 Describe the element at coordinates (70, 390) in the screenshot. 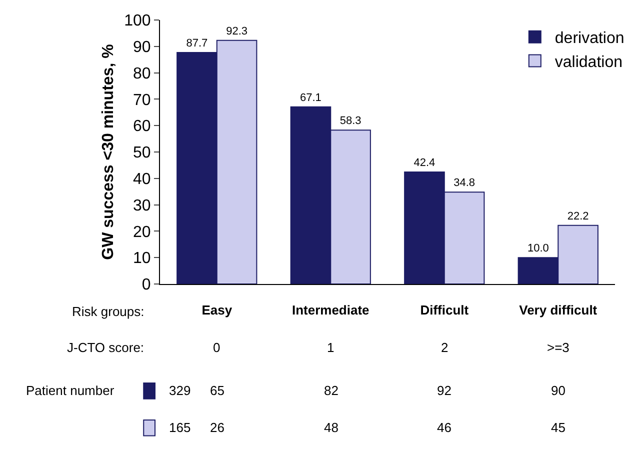

I see `text: Patient number` at that location.